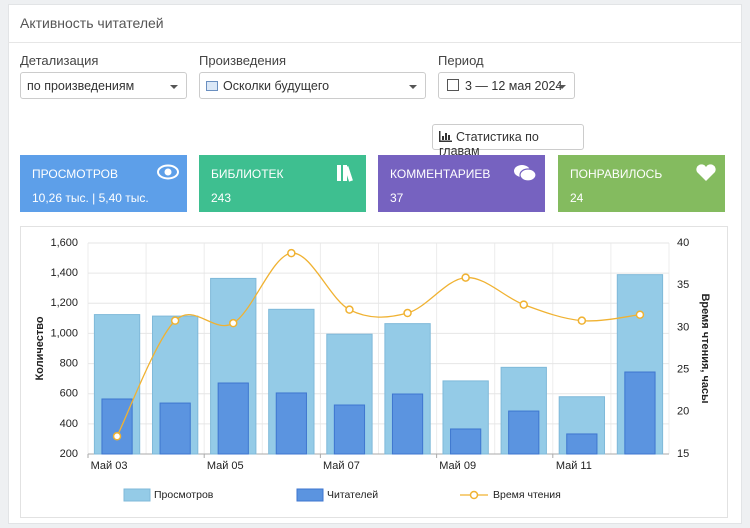  What do you see at coordinates (341, 466) in the screenshot?
I see `x-tick-label: Май 07` at bounding box center [341, 466].